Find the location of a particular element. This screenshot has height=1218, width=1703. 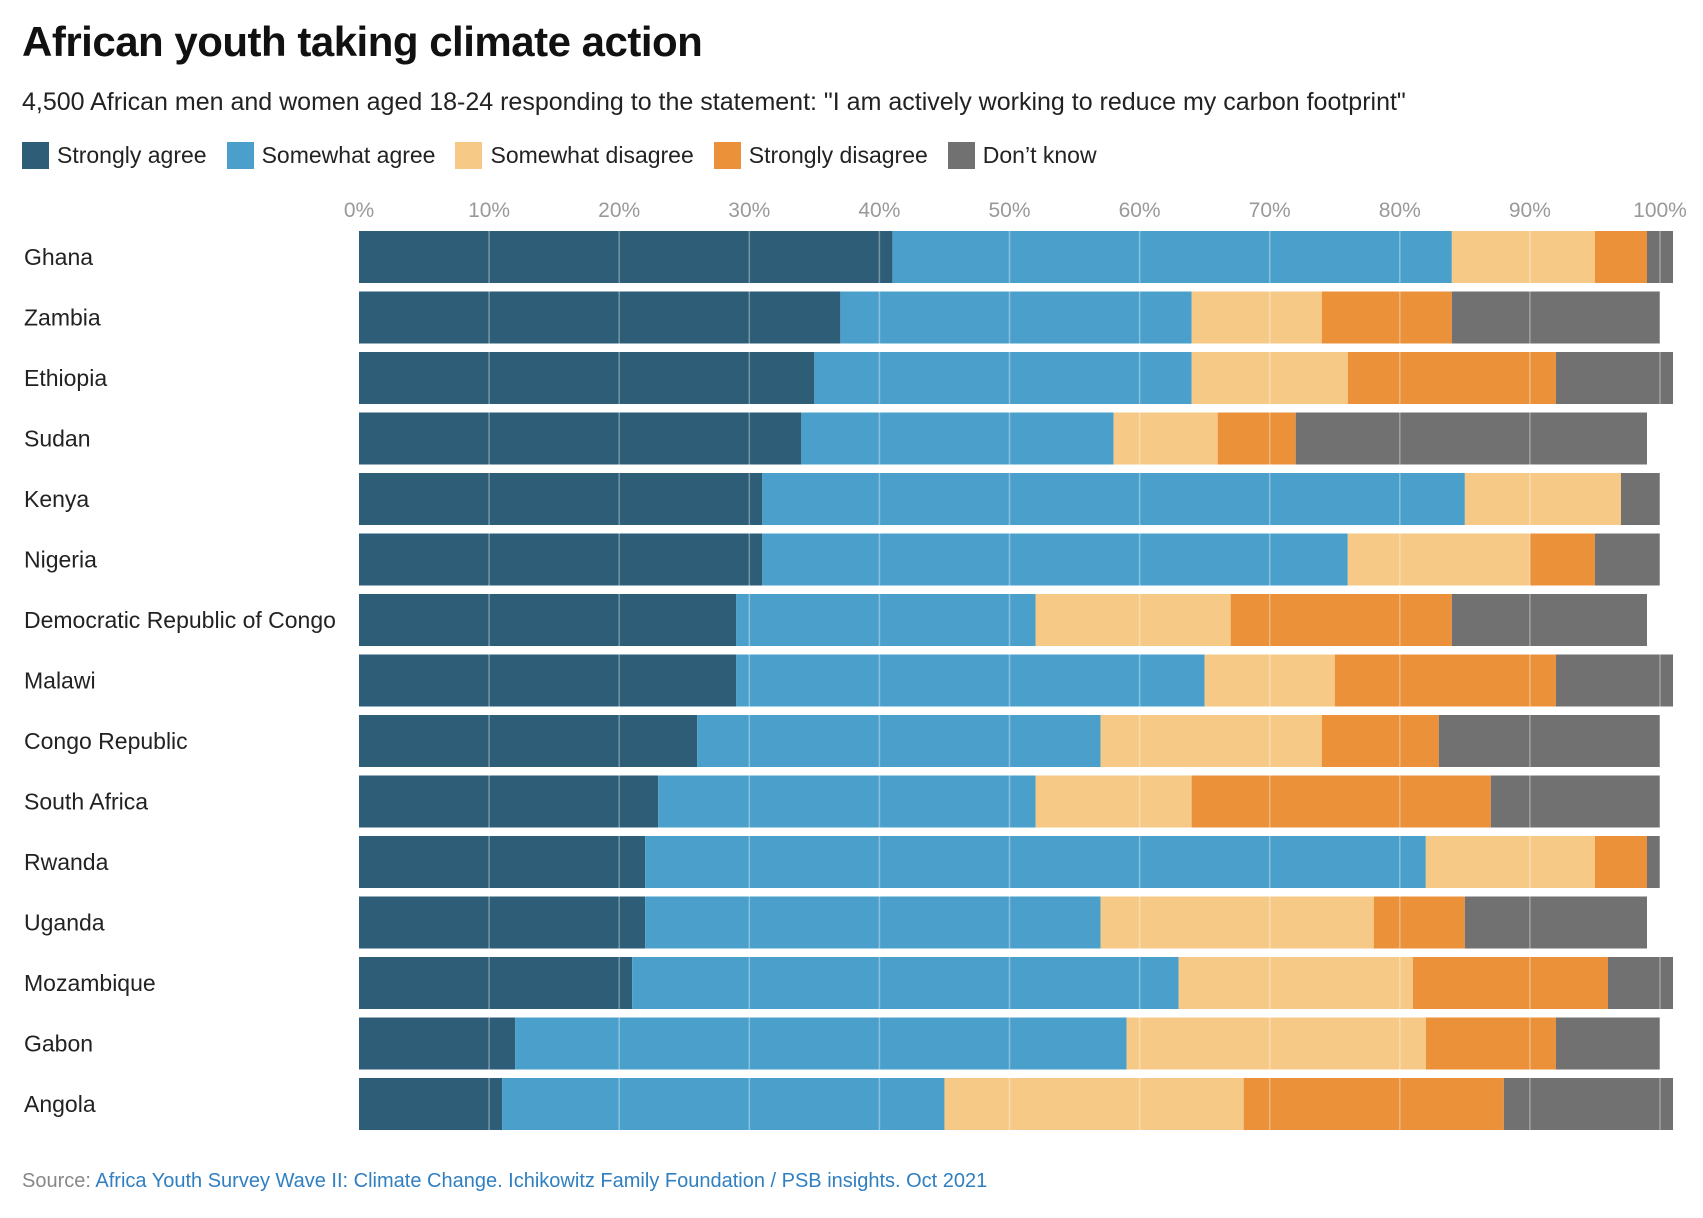

x-tick-label: 40% is located at coordinates (879, 210).